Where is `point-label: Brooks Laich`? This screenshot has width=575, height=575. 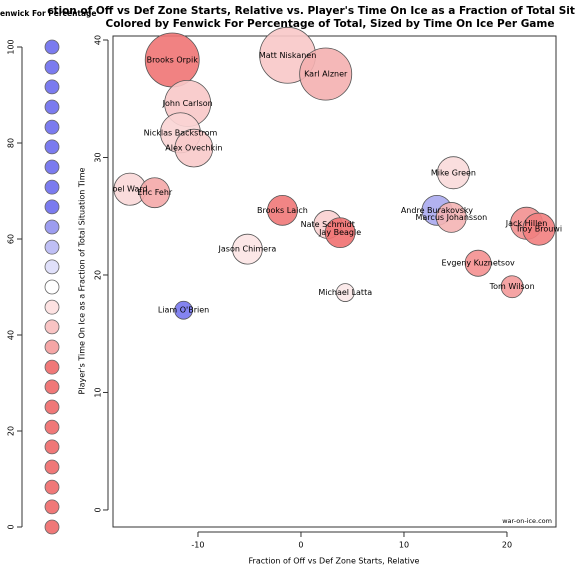 point-label: Brooks Laich is located at coordinates (282, 210).